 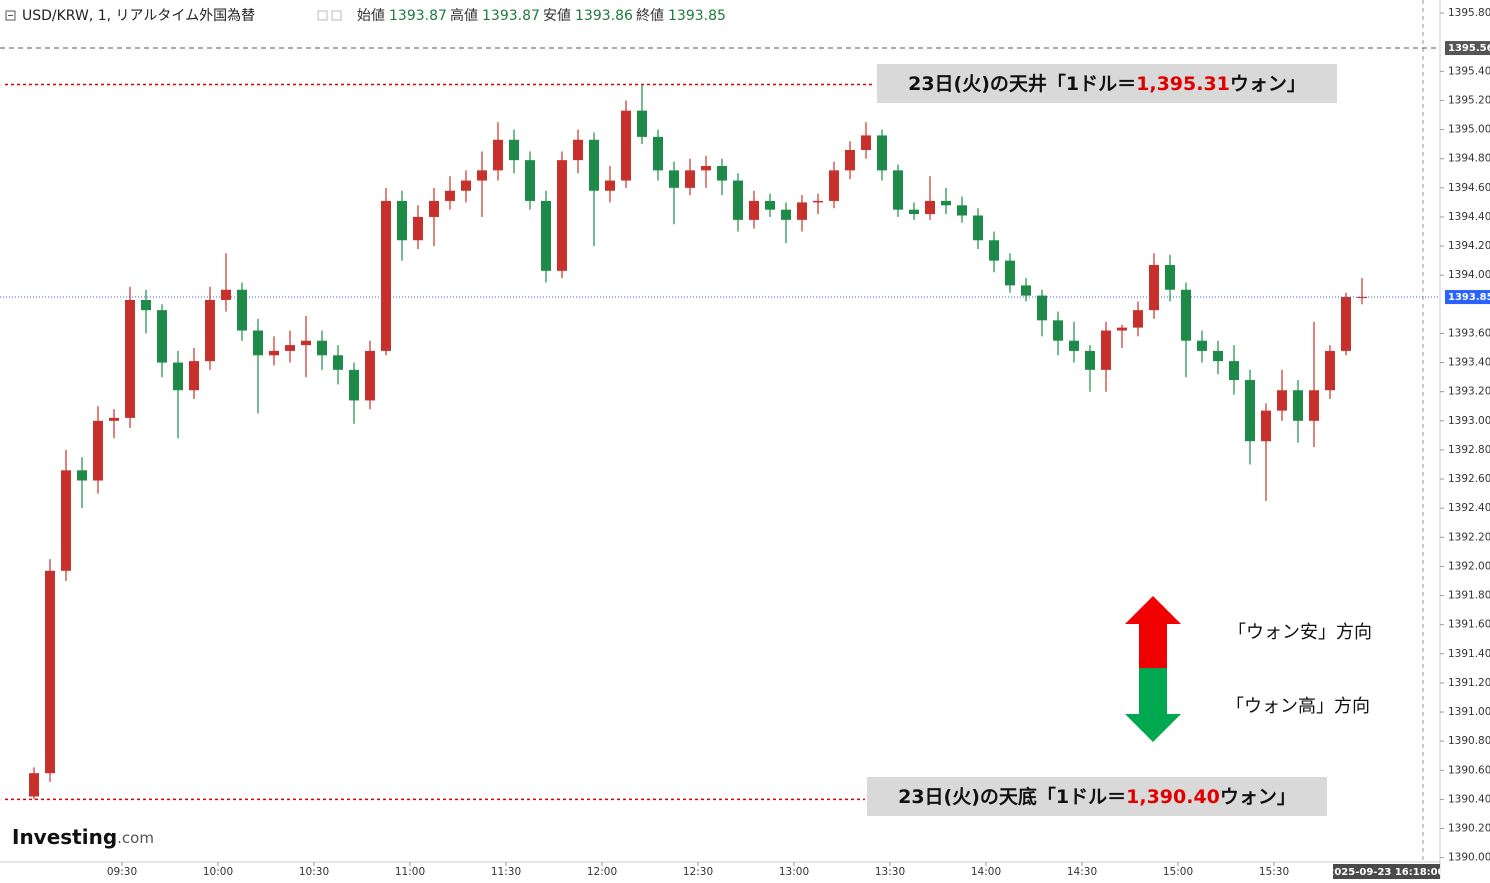 I want to click on y-tick-label: 1394.40, so click(x=1469, y=217).